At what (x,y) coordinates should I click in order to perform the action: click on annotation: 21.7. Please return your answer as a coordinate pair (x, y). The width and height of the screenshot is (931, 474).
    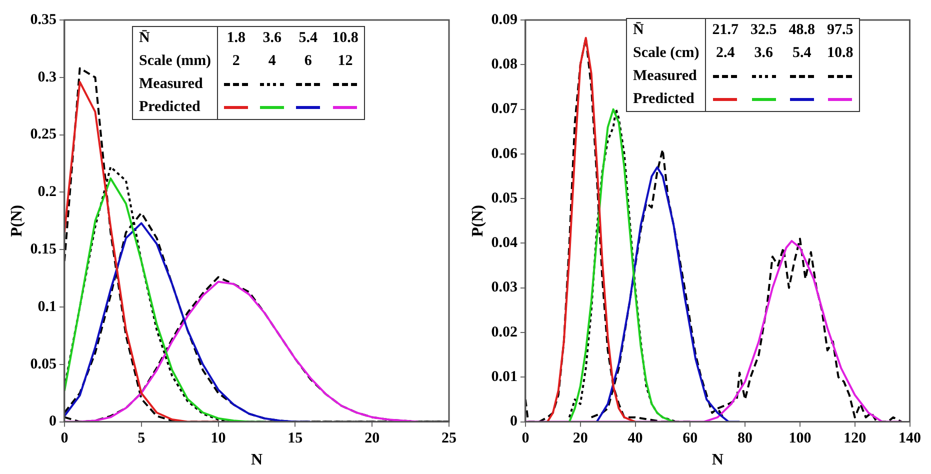
    Looking at the image, I should click on (725, 30).